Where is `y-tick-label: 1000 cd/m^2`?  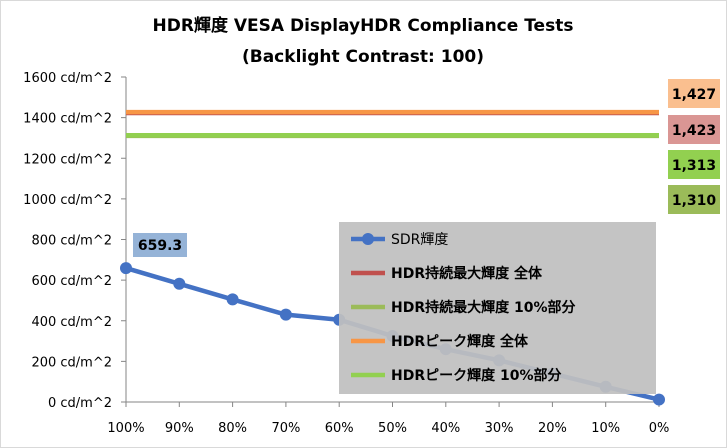
y-tick-label: 1000 cd/m^2 is located at coordinates (67, 200).